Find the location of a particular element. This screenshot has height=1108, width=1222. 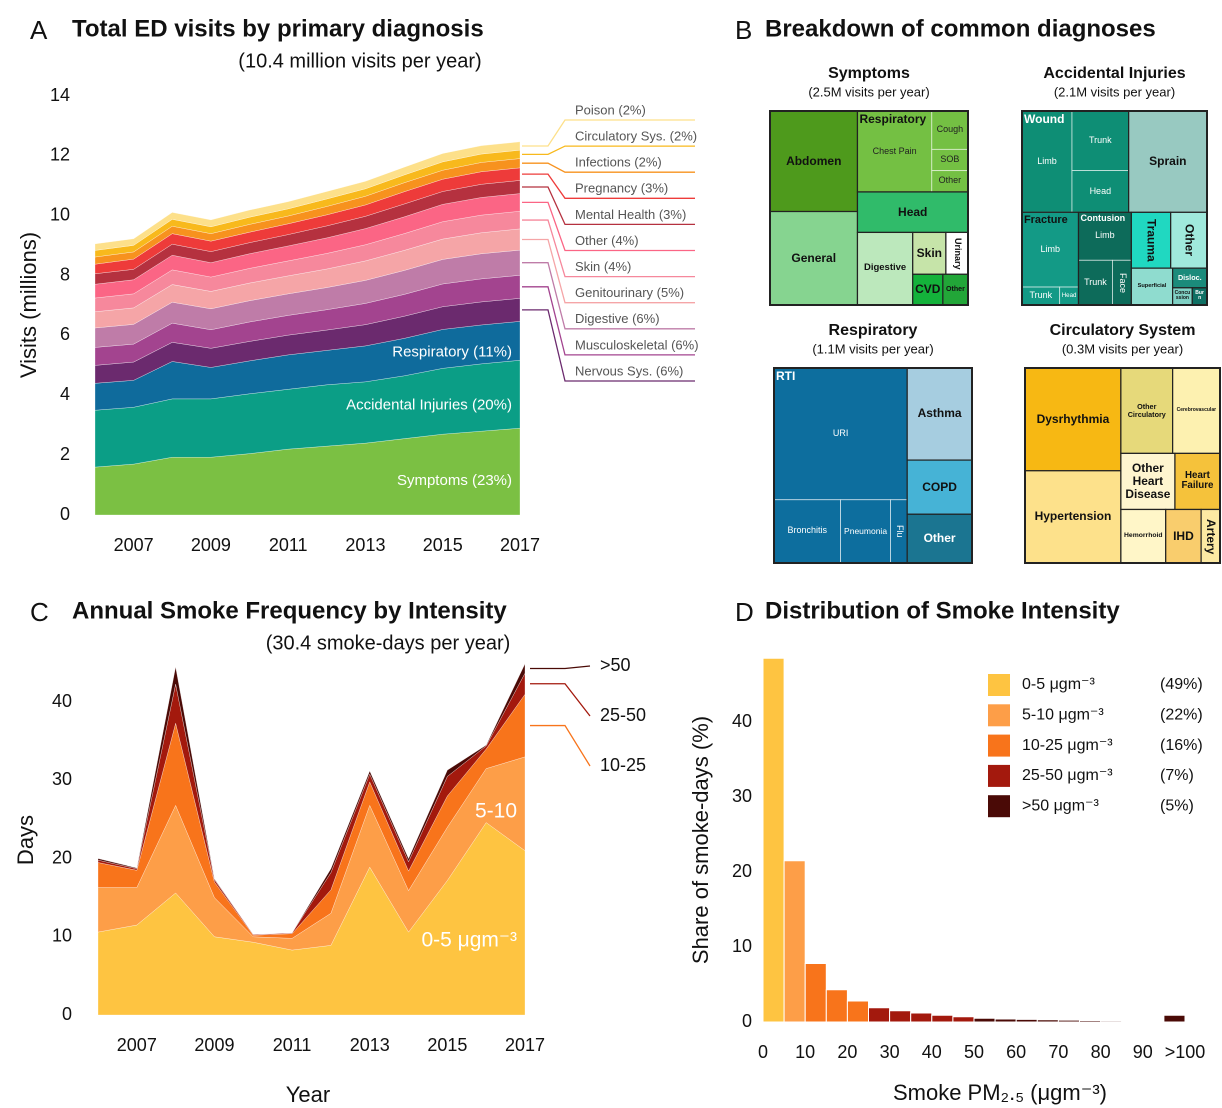

series-label: Digestive (6%) is located at coordinates (617, 318).